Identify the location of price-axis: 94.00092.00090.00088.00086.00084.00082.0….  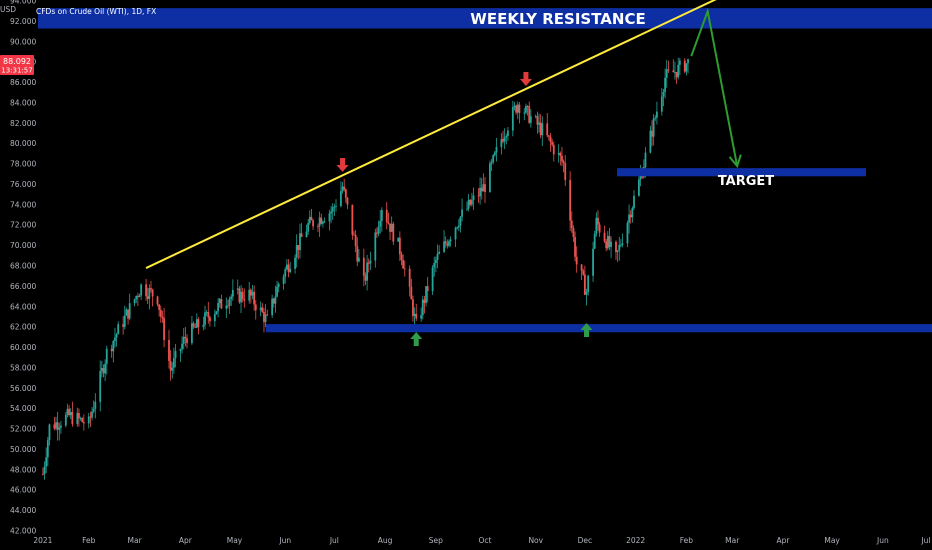
(23, 268).